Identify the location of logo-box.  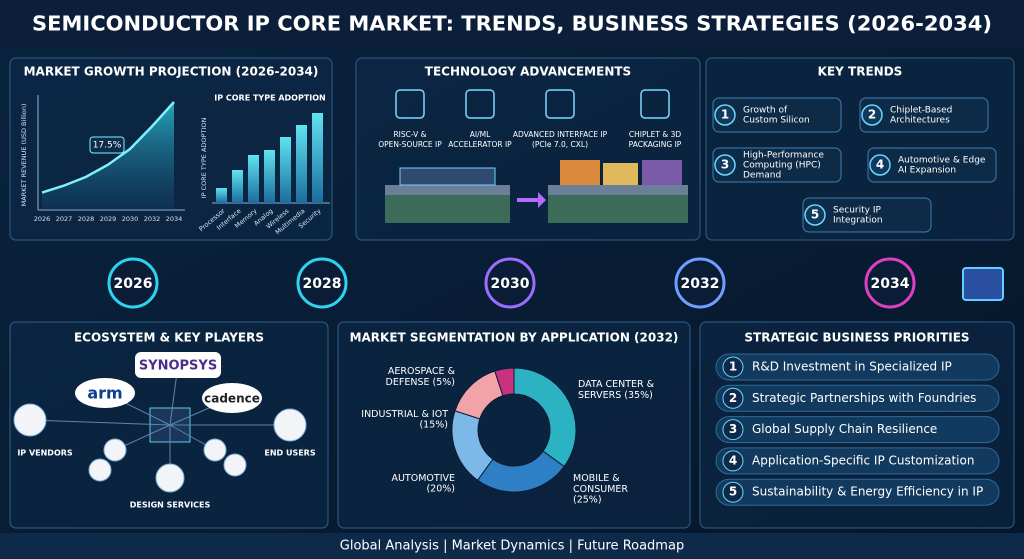
(178, 365).